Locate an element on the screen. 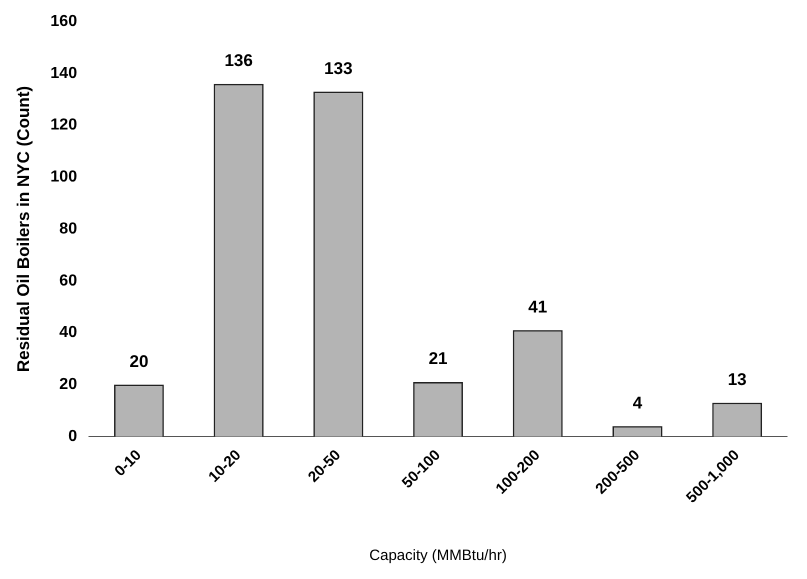 This screenshot has width=807, height=579. y-tick-label: 40 is located at coordinates (68, 333).